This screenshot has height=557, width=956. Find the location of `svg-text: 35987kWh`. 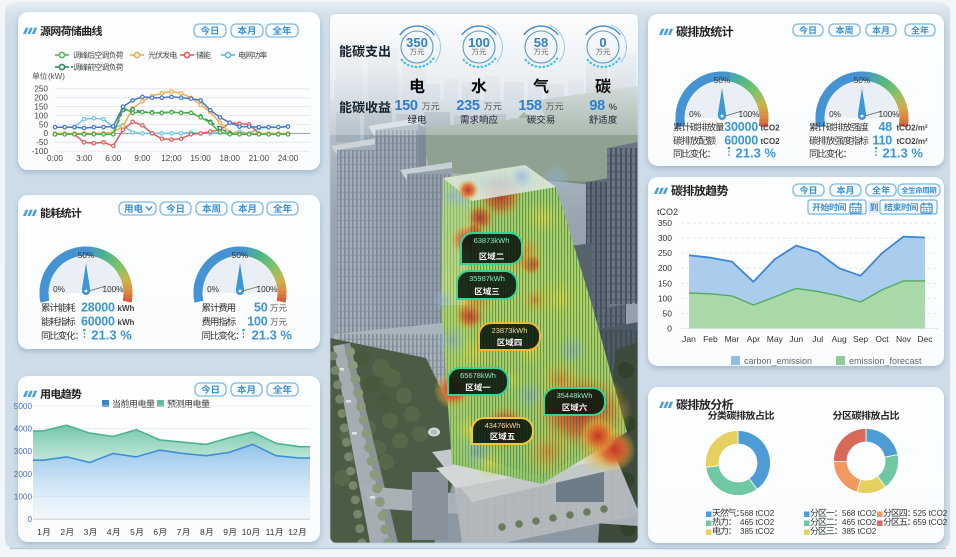

svg-text: 35987kWh is located at coordinates (487, 278).